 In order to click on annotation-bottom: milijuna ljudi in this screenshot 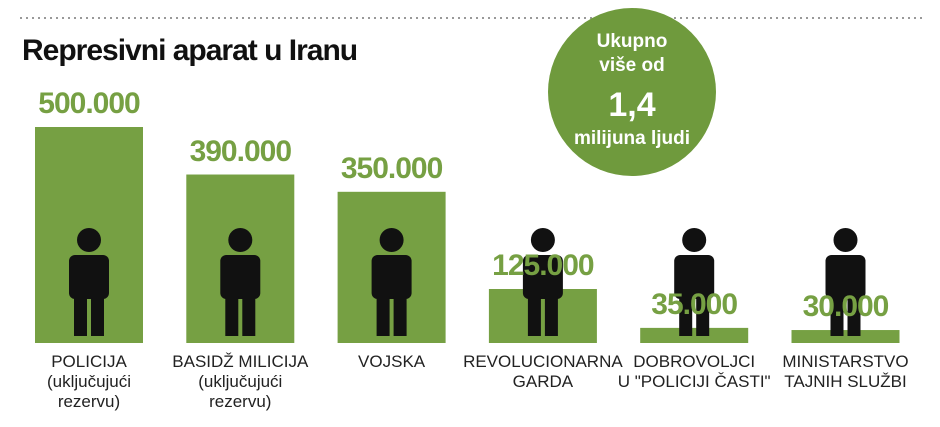, I will do `click(632, 138)`.